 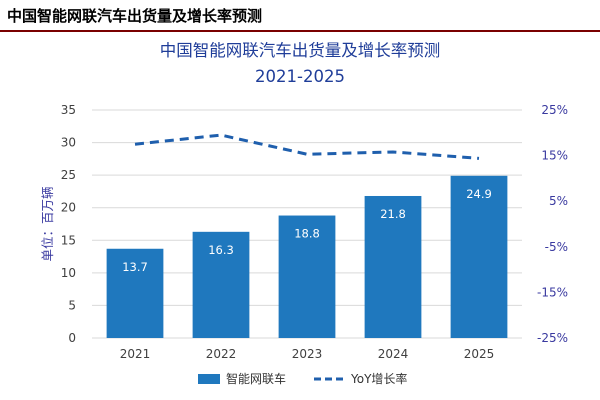 I want to click on y2-tick-label: 25%, so click(x=554, y=110).